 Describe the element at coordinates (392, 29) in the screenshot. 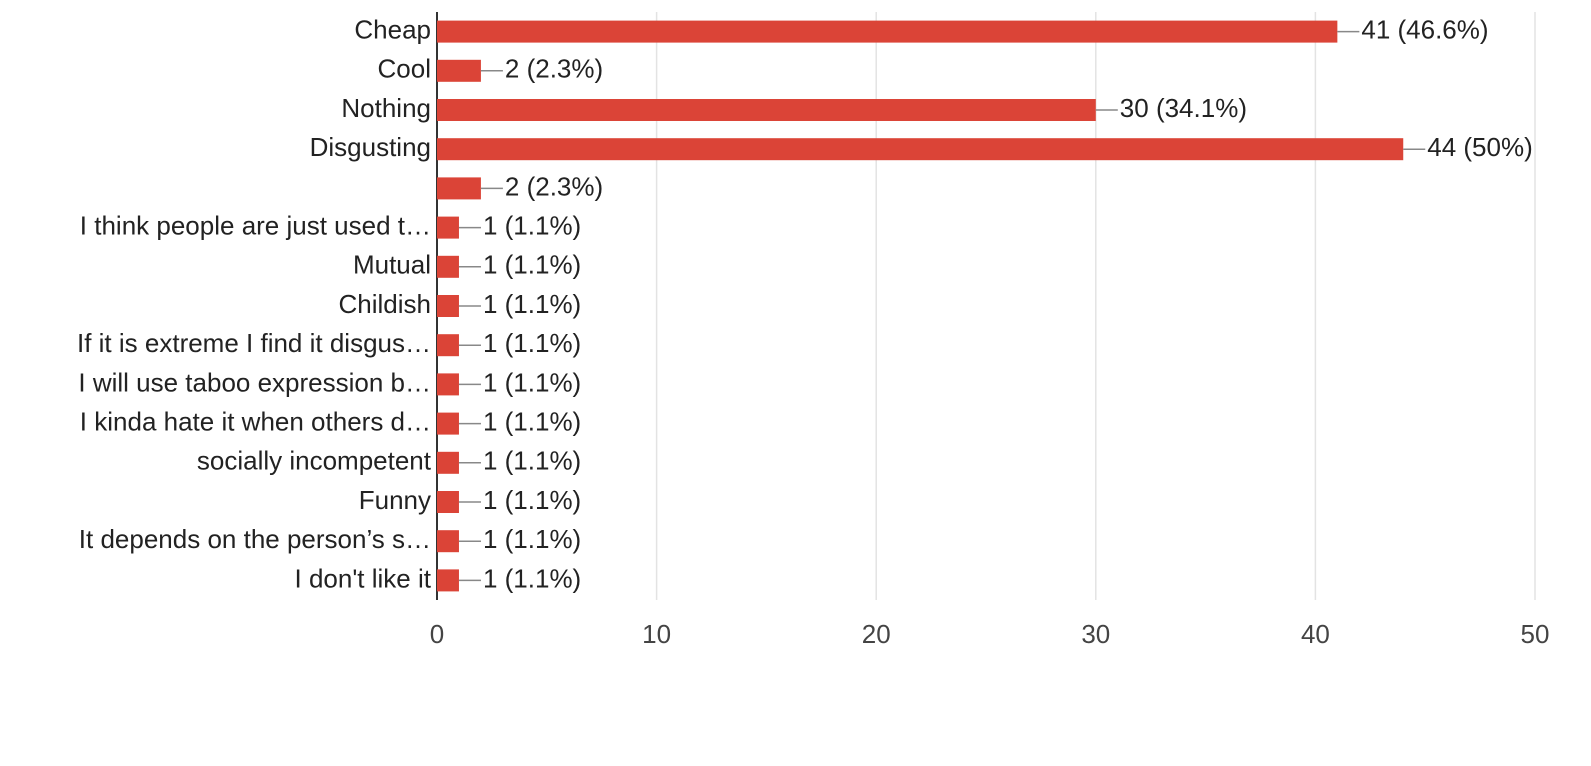

I see `y-tick-label: Cheap` at that location.